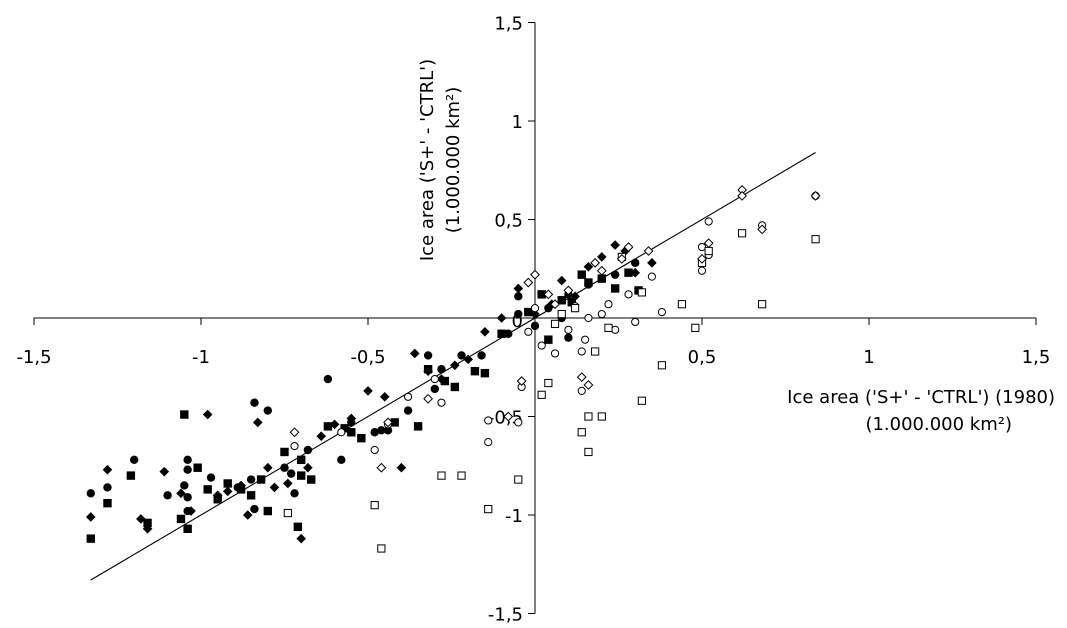  I want to click on x-tick-label: -1,5, so click(33, 357).